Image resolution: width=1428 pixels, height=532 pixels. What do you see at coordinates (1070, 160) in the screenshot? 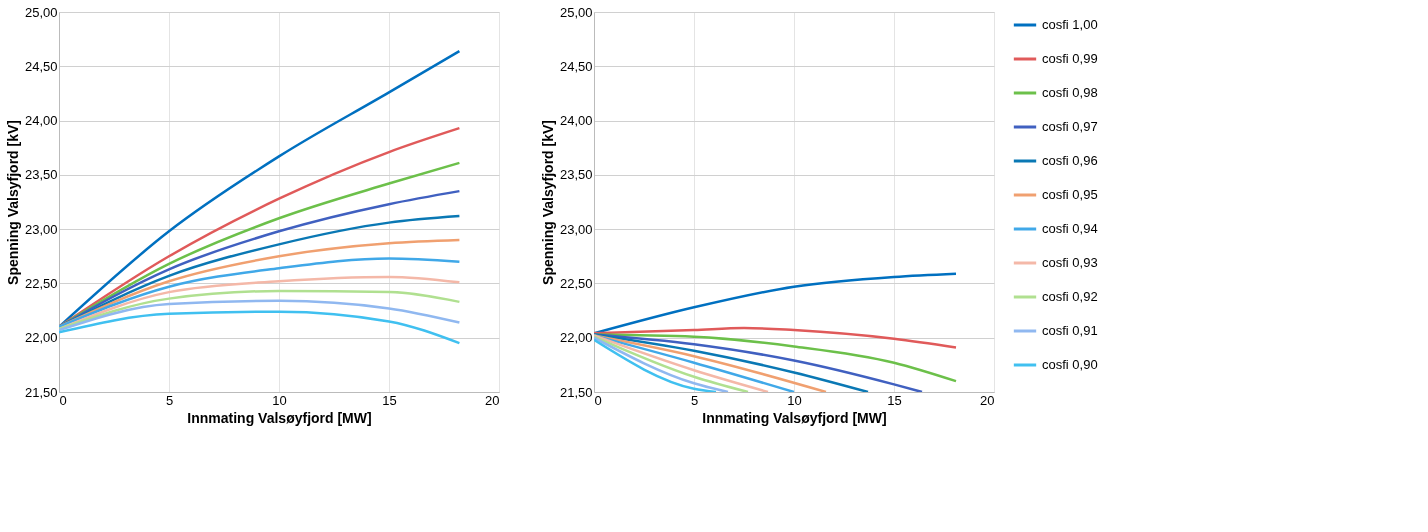
I see `legend-label: cosfi 0,96` at bounding box center [1070, 160].